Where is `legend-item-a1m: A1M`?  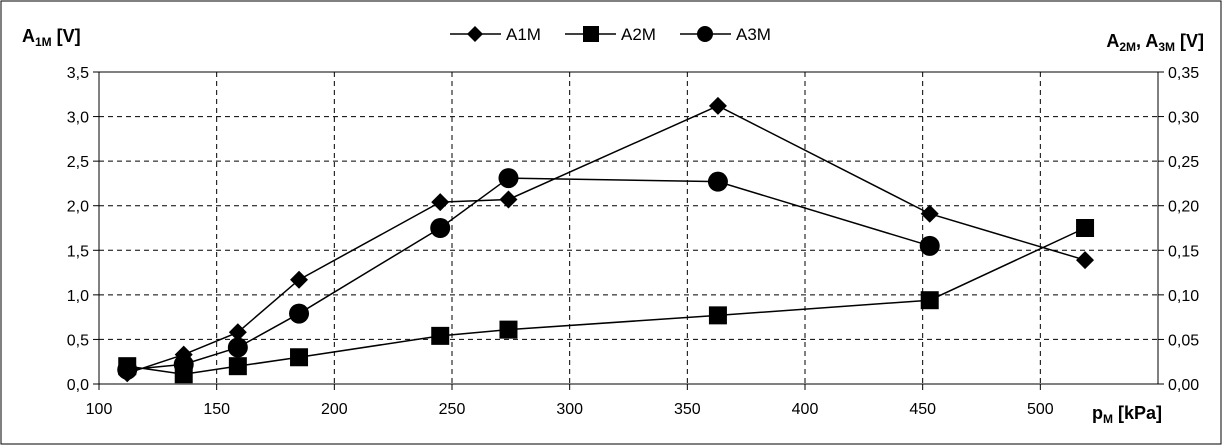 legend-item-a1m: A1M is located at coordinates (495, 34).